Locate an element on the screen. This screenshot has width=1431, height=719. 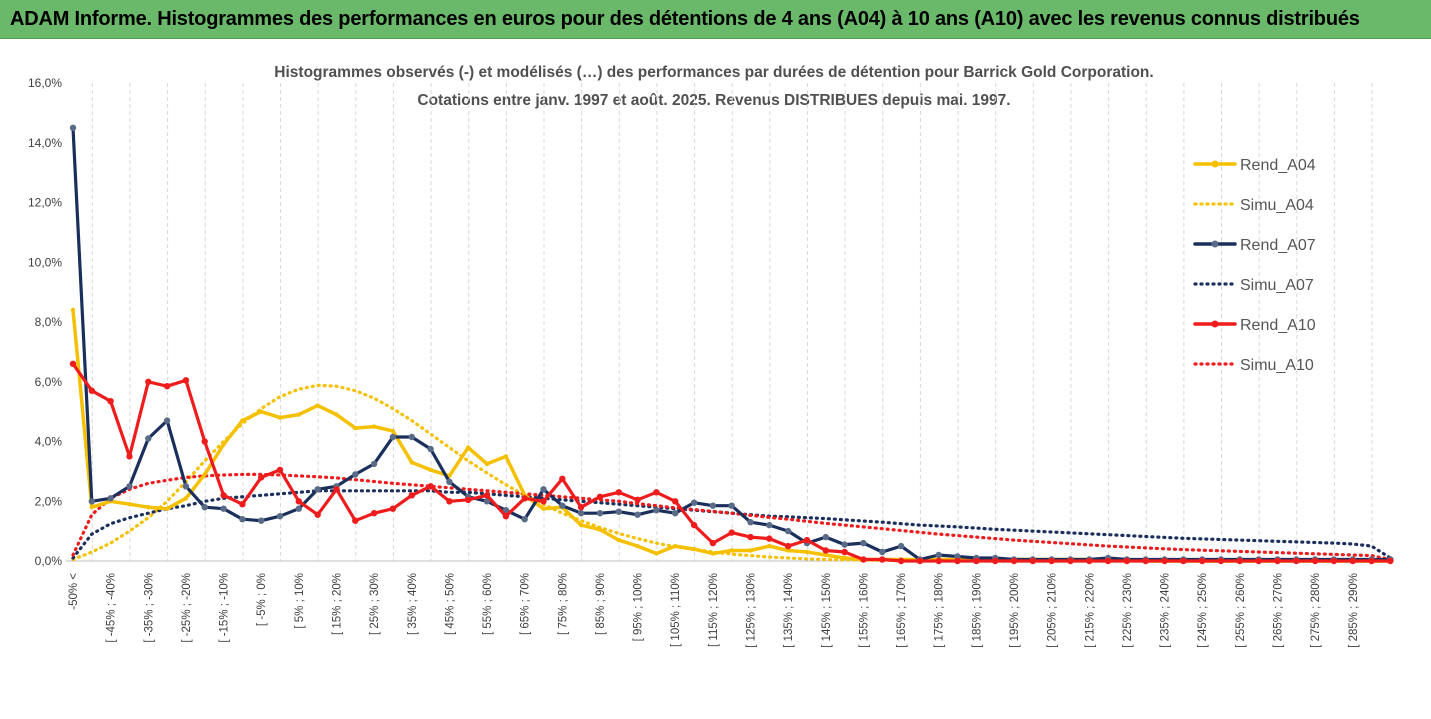
x-tick-label: [ 145% ; 150% is located at coordinates (827, 610).